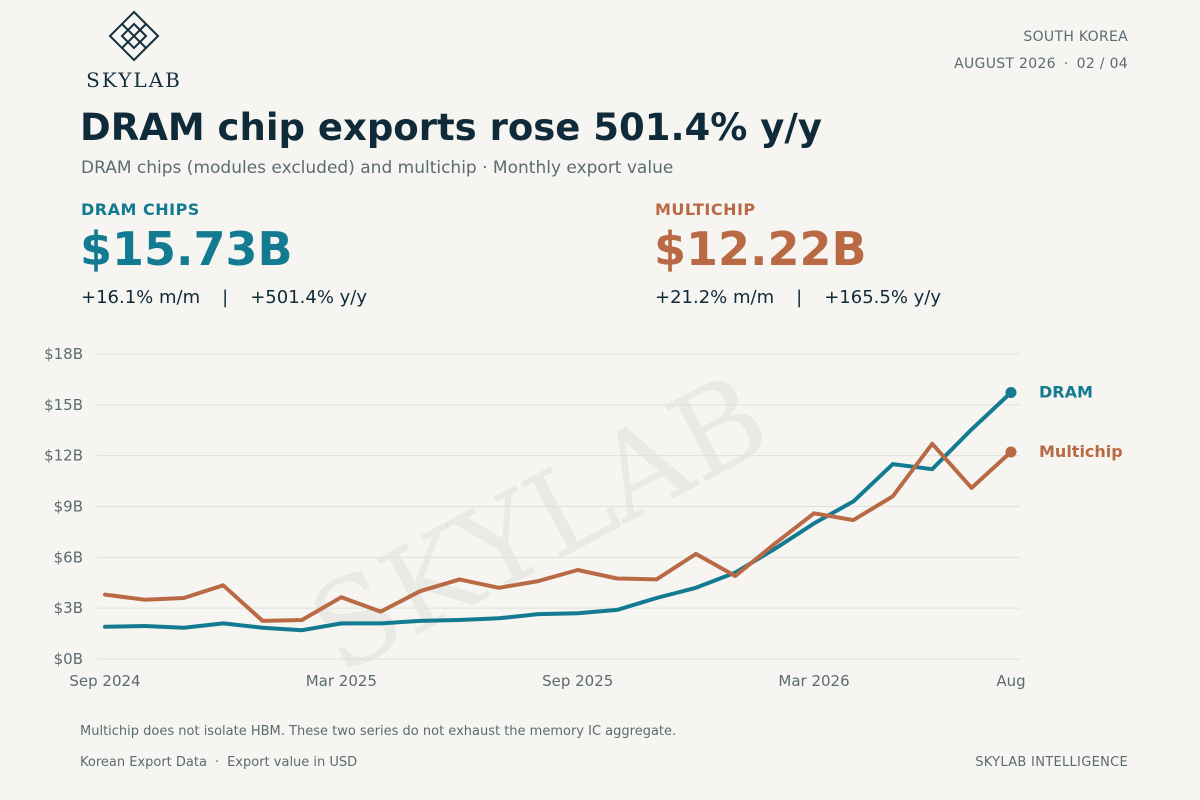 This screenshot has height=800, width=1200. I want to click on report-meta: SOUTH KOREA AUGUST 2026 · 02 / 04, so click(1041, 51).